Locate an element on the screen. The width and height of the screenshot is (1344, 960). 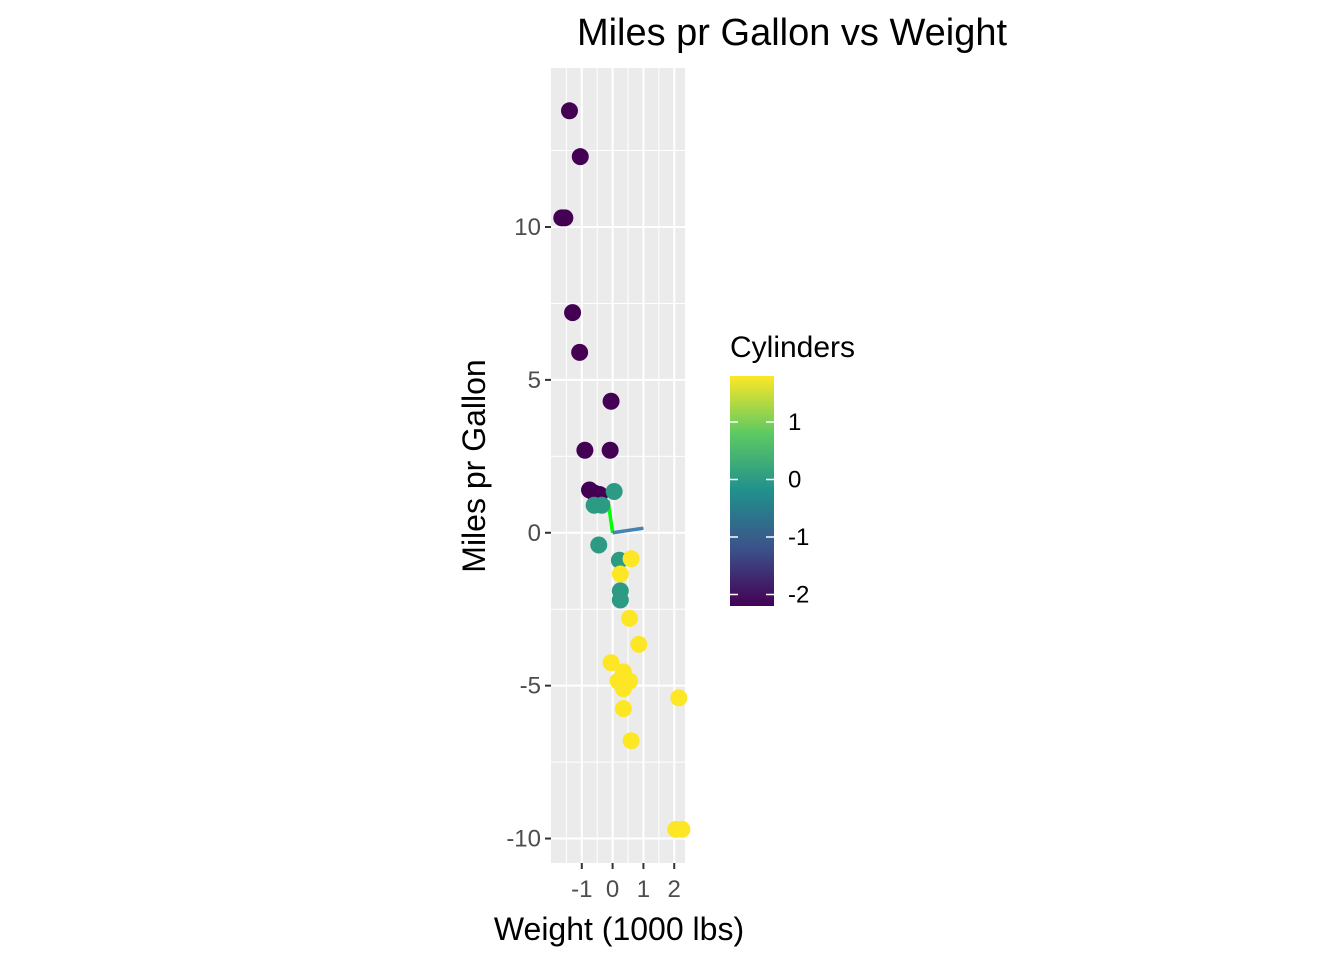
grid-minor is located at coordinates (618, 465).